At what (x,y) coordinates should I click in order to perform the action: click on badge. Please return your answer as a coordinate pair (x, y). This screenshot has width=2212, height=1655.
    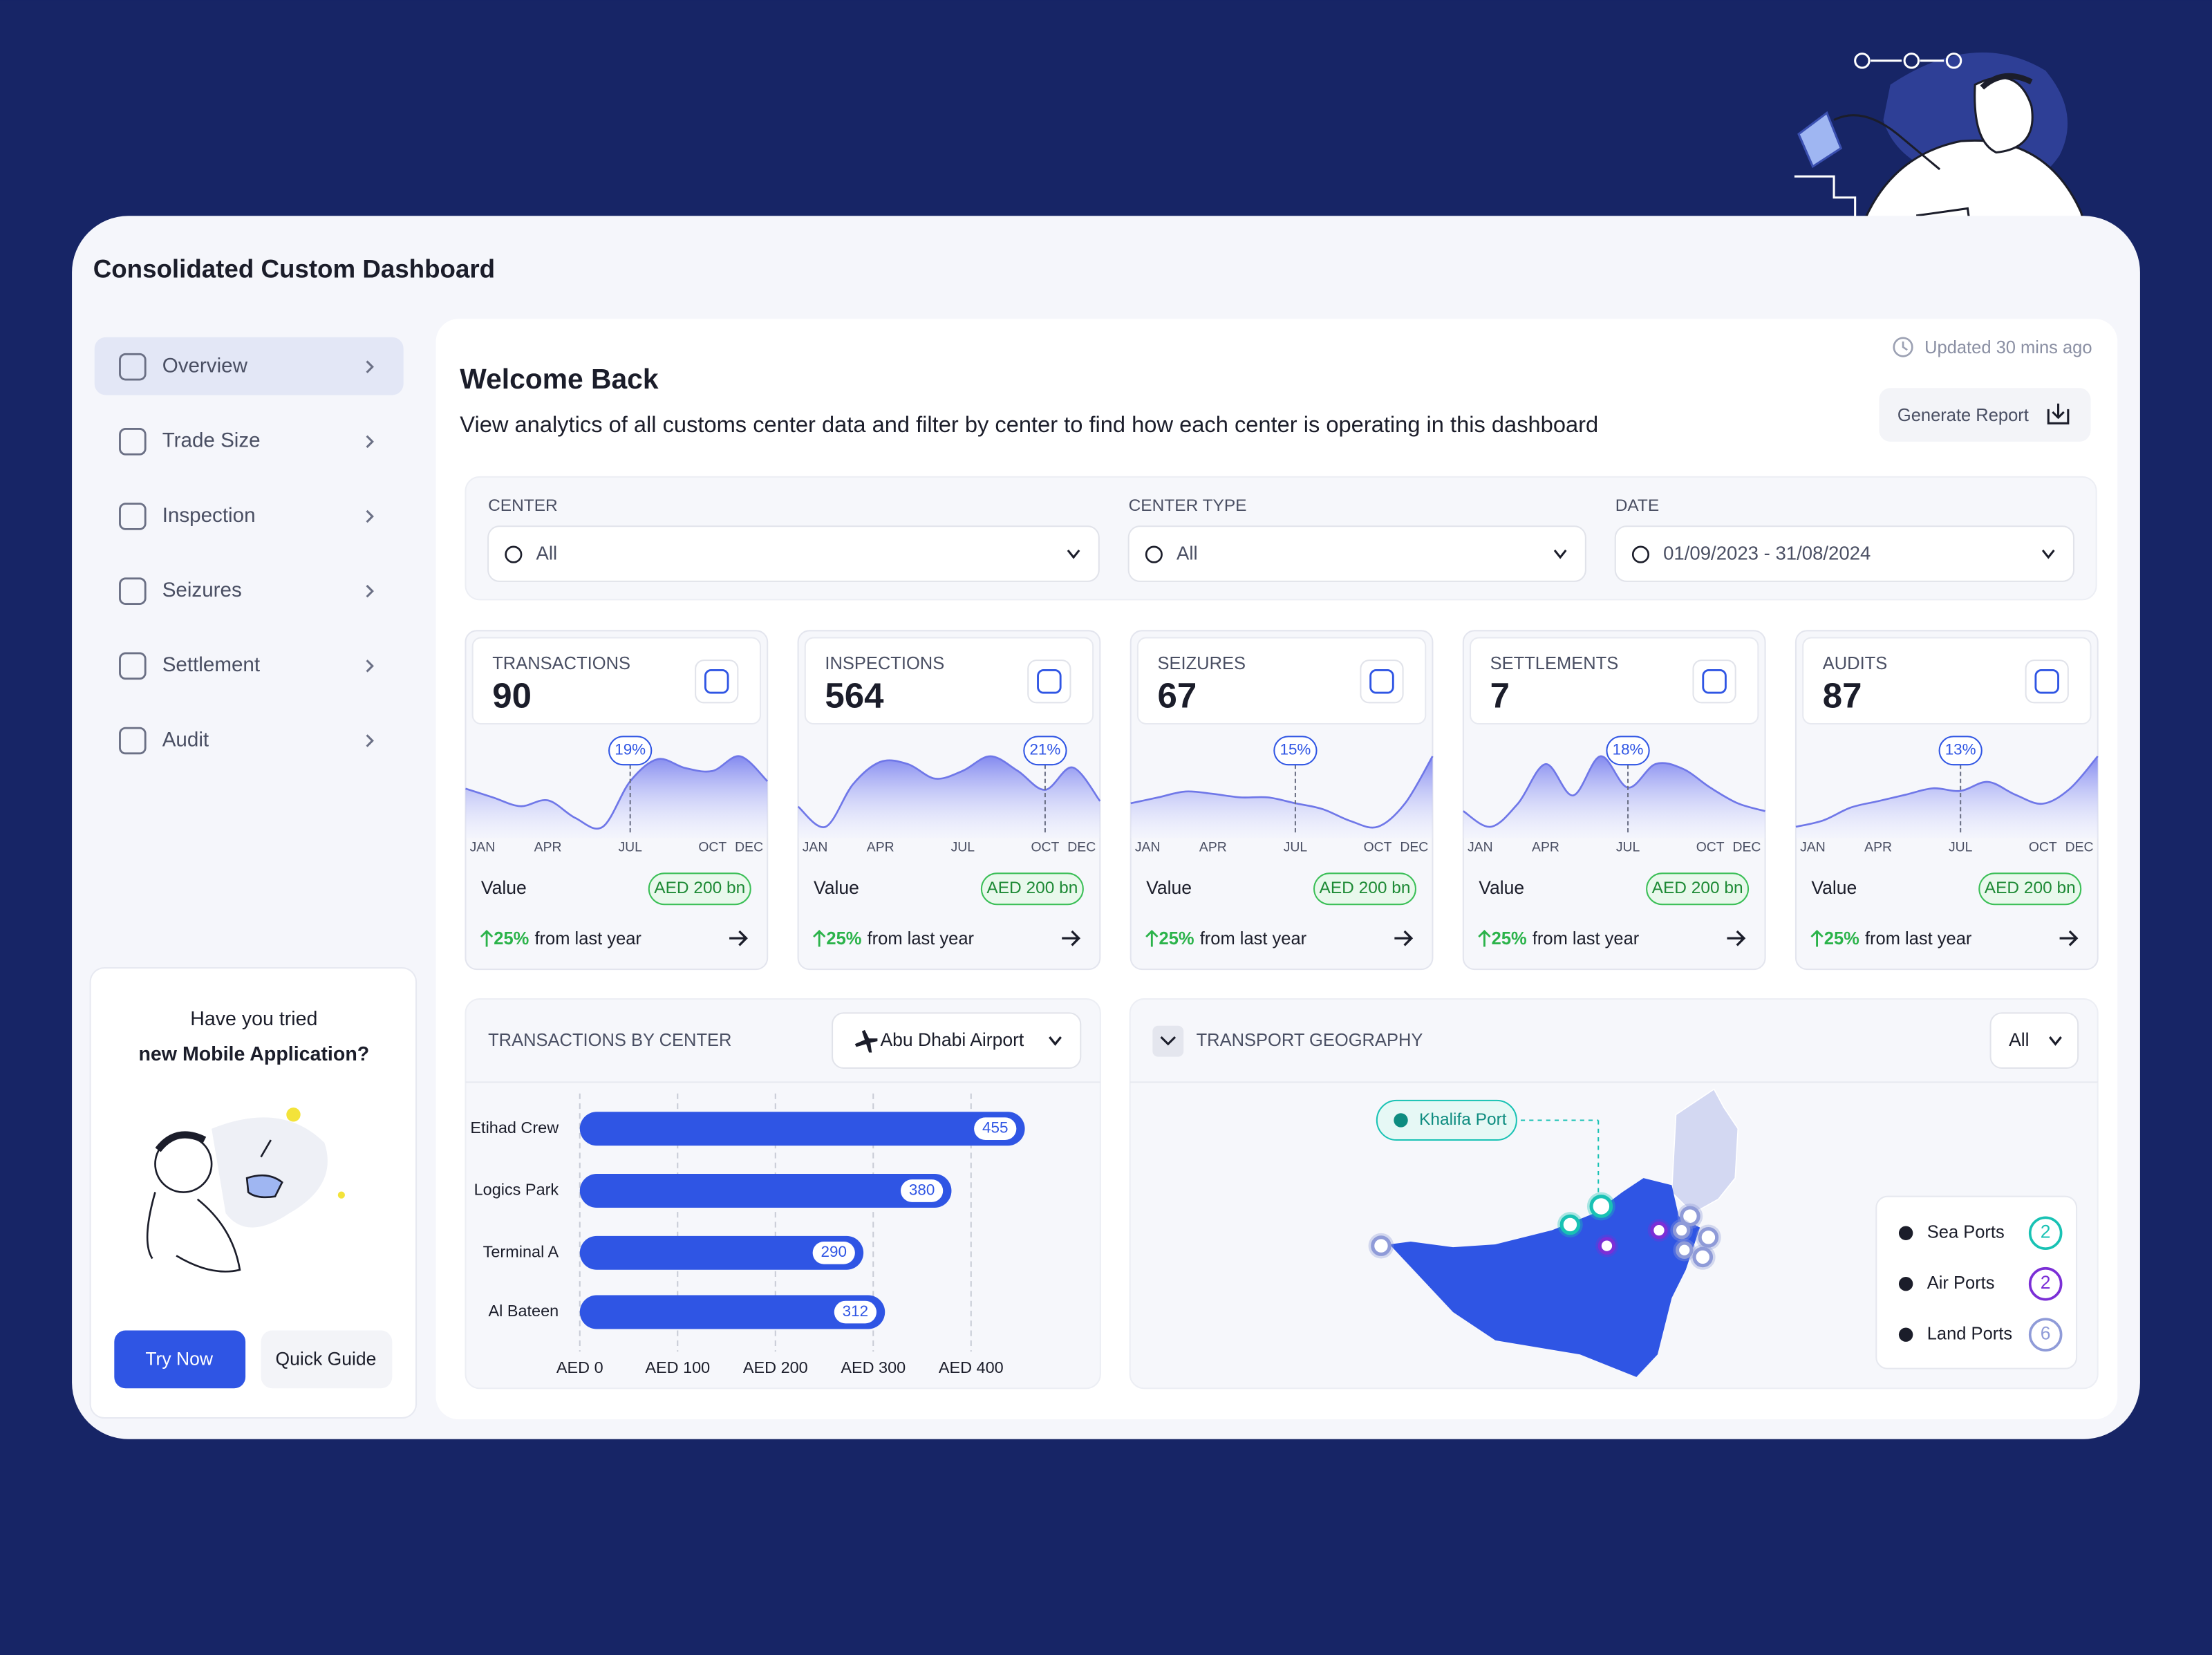
    Looking at the image, I should click on (1295, 751).